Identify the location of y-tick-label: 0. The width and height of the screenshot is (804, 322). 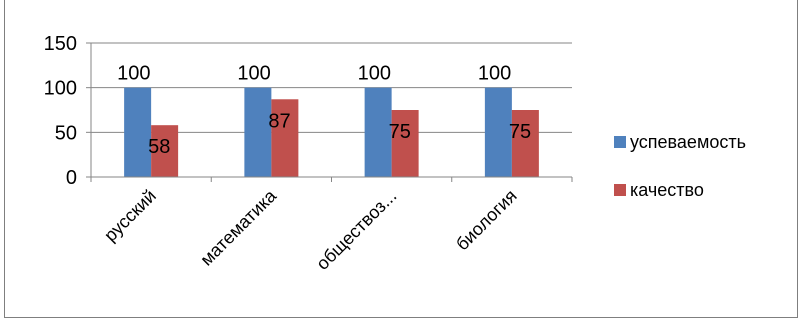
(71, 178).